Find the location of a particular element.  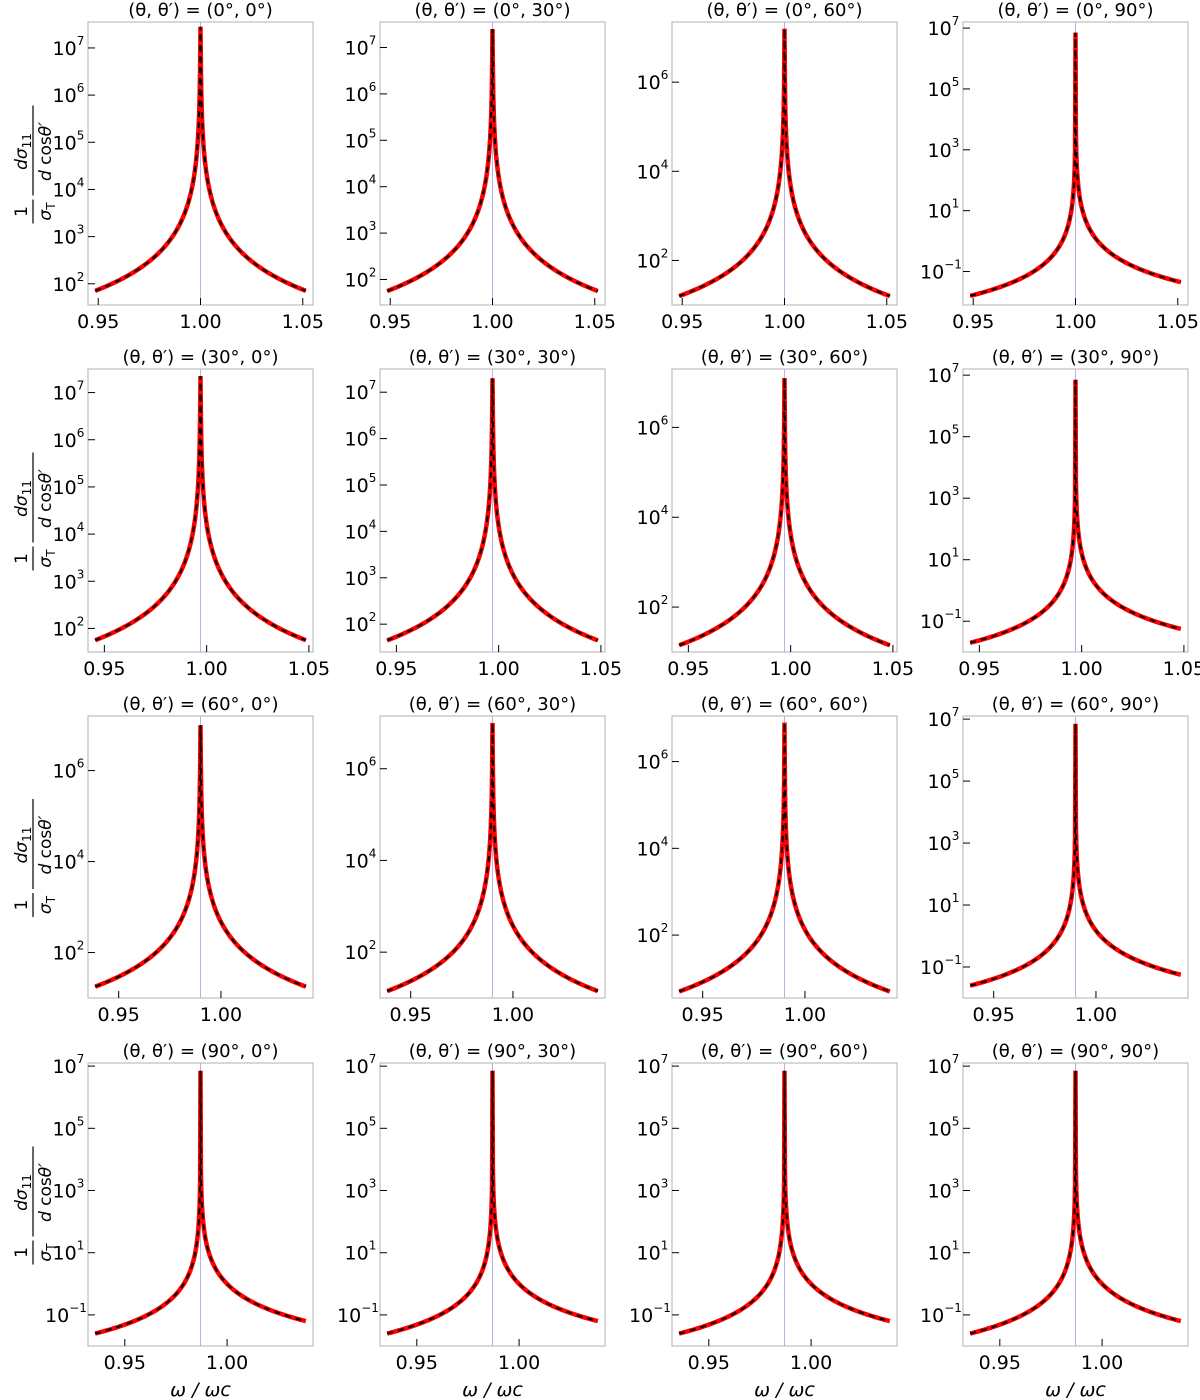

panel-title: (θ, θ′) = (90°, 30°) is located at coordinates (492, 1051).